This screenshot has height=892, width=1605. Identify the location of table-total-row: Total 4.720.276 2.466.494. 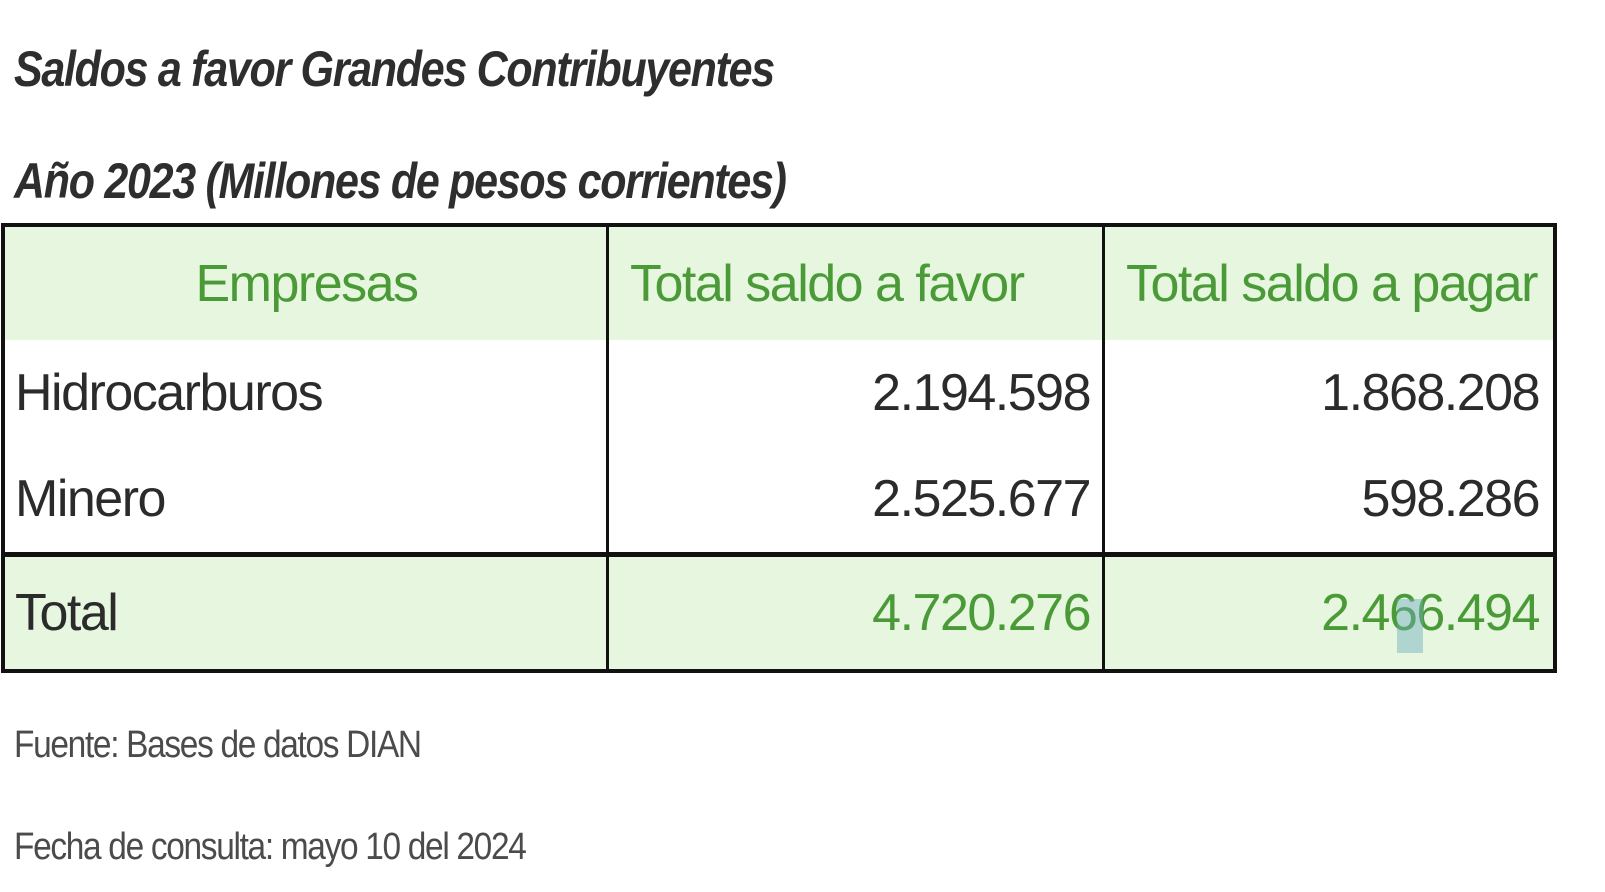
(779, 610).